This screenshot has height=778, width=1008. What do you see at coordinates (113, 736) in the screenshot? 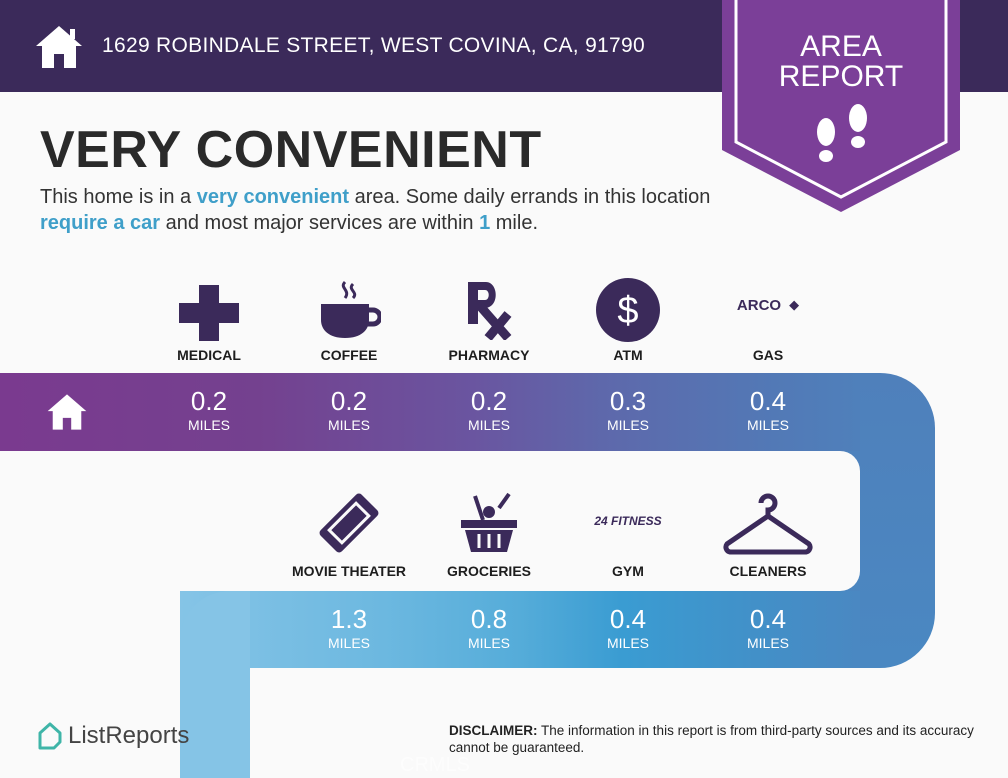
I see `listreports-logo: ListReports` at bounding box center [113, 736].